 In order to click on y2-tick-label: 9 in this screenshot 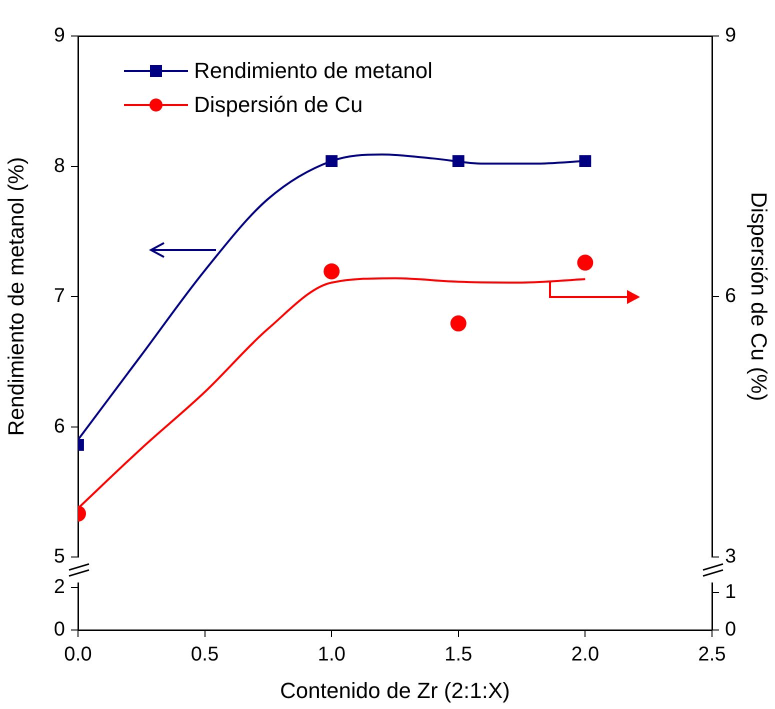, I will do `click(730, 35)`.